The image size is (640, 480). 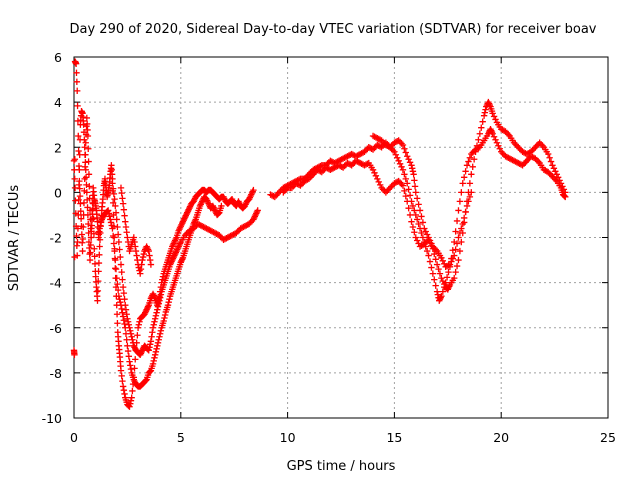 I want to click on y-tick-label: -6, so click(x=56, y=328).